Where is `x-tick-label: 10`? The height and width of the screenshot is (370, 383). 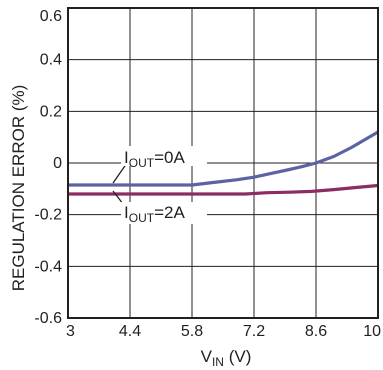 x-tick-label: 10 is located at coordinates (372, 331).